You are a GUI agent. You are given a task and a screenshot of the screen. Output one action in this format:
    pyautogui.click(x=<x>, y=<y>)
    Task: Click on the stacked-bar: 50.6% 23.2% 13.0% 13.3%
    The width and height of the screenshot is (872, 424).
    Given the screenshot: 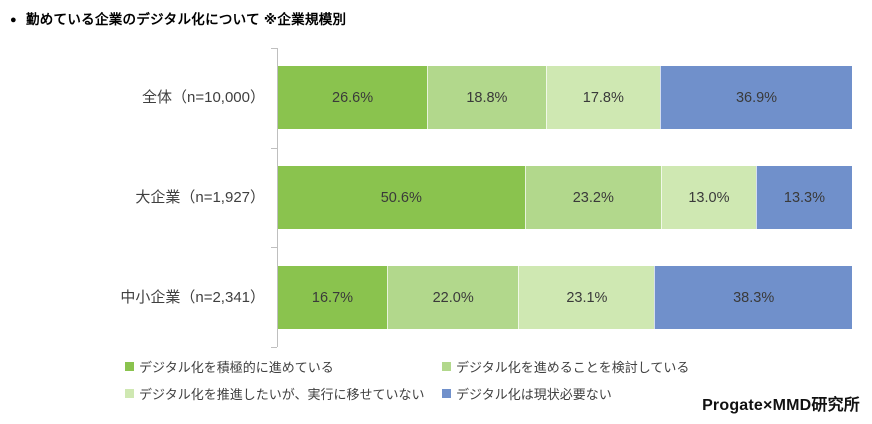 What is the action you would take?
    pyautogui.click(x=565, y=197)
    